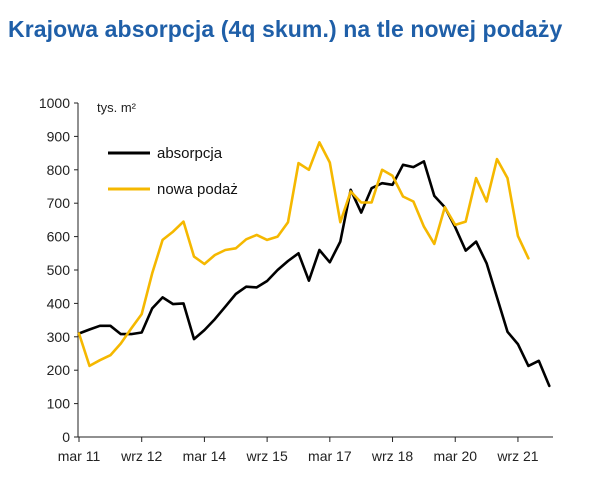 The height and width of the screenshot is (487, 590). Describe the element at coordinates (455, 456) in the screenshot. I see `x-tick-label: mar 20` at that location.